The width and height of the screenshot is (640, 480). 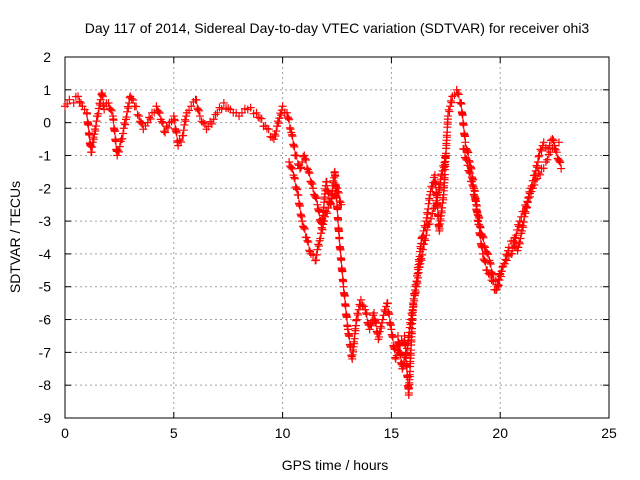 What do you see at coordinates (45, 352) in the screenshot?
I see `y-tick-label: -7` at bounding box center [45, 352].